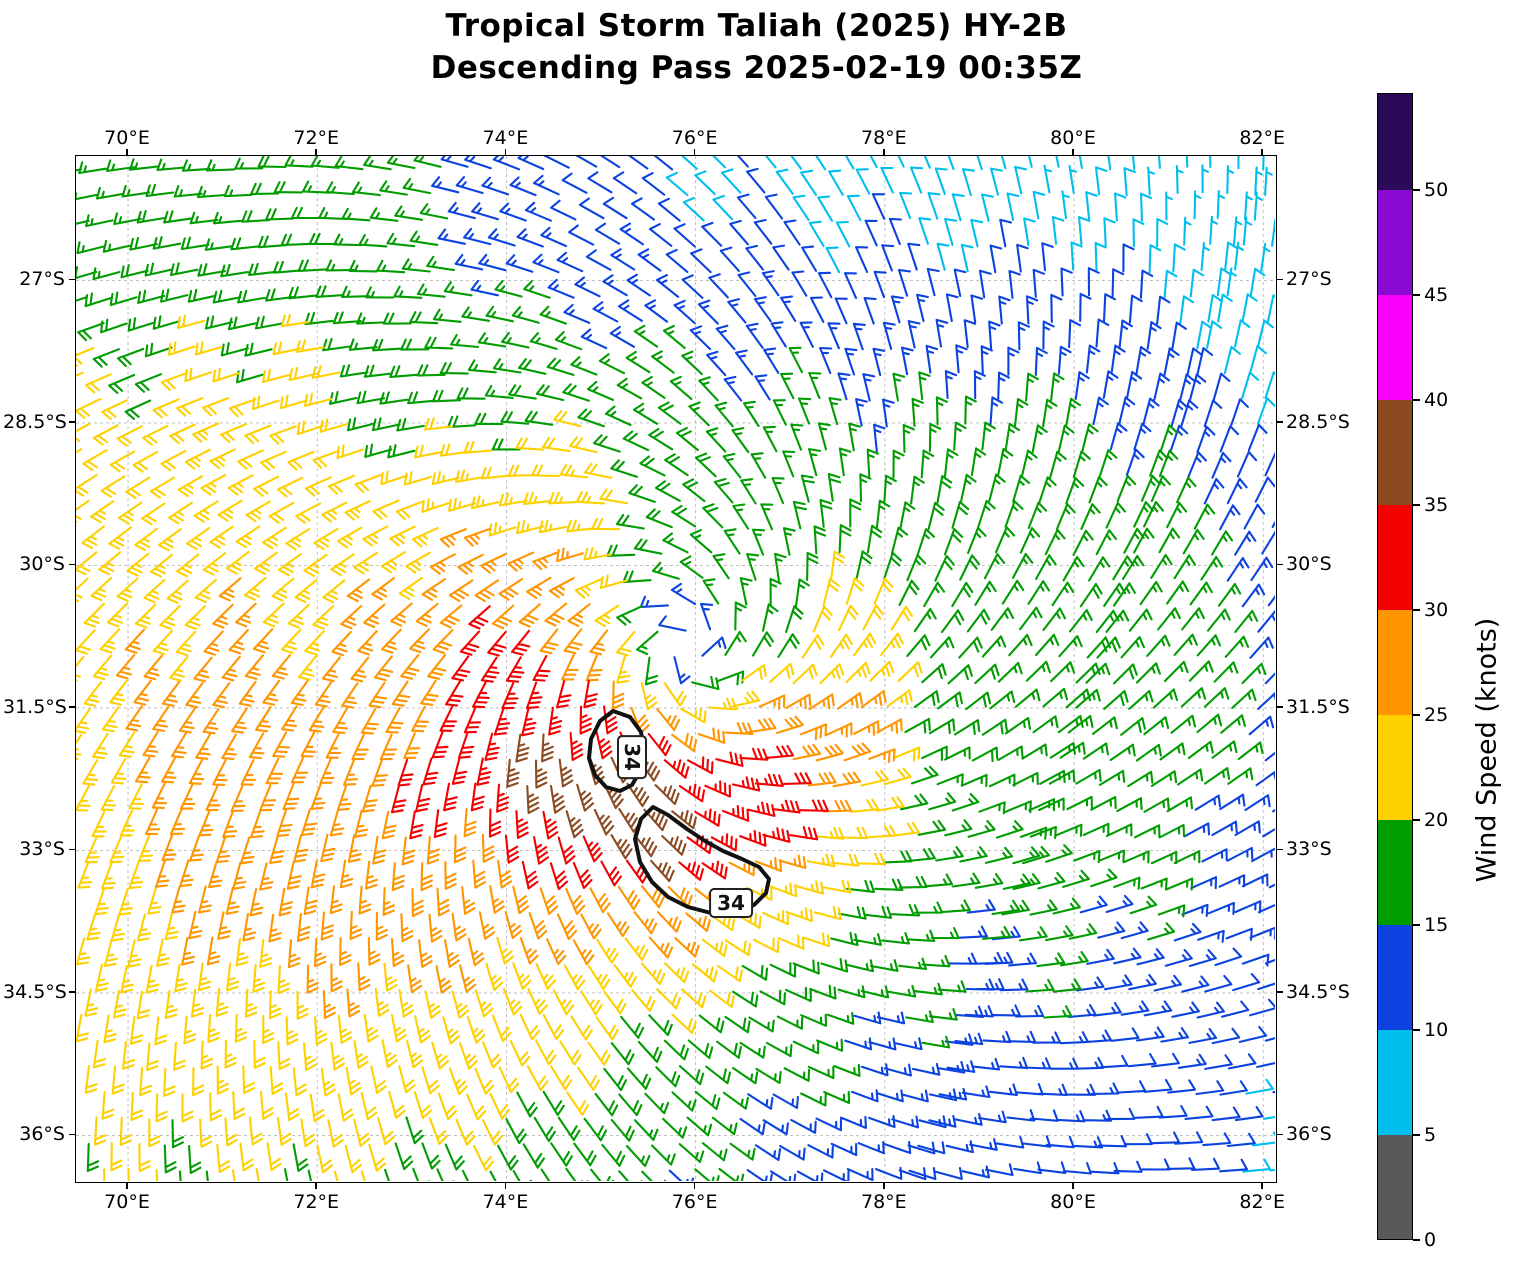 The image size is (1513, 1264). What do you see at coordinates (1395, 347) in the screenshot?
I see `colorbar-segment-40-45kt` at bounding box center [1395, 347].